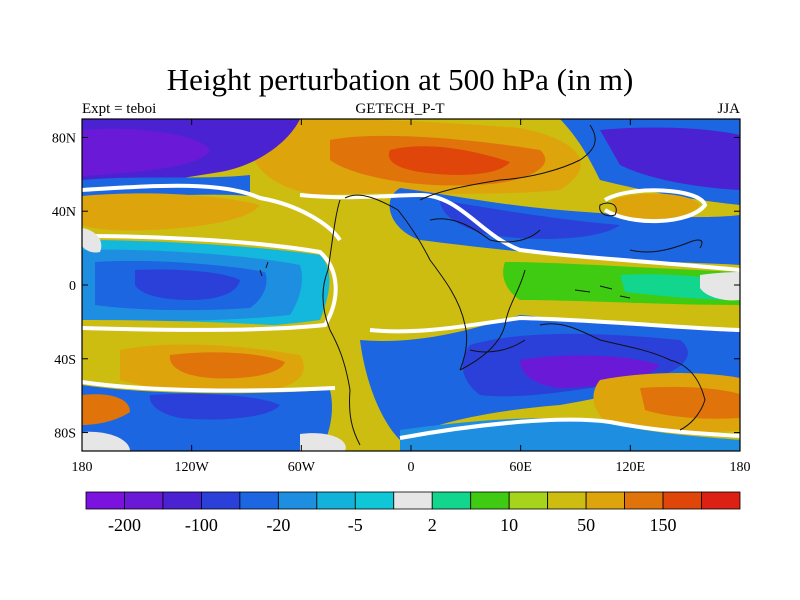  What do you see at coordinates (209, 386) in the screenshot?
I see `contour-south-west` at bounding box center [209, 386].